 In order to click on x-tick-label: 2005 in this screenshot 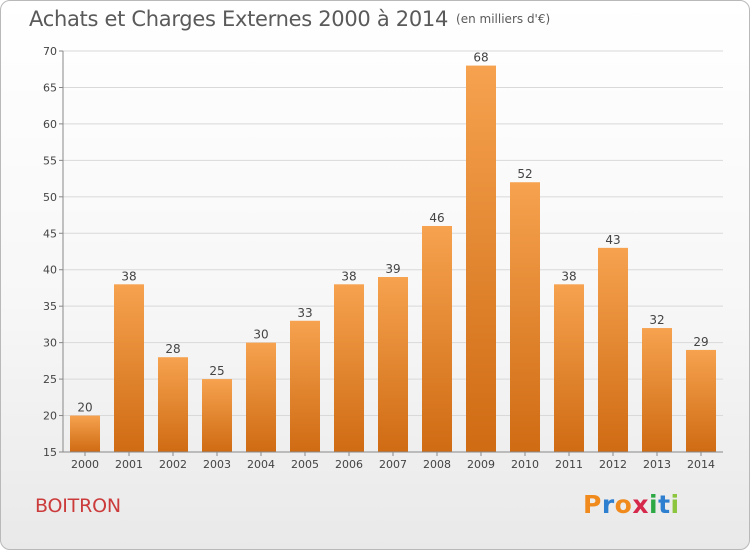, I will do `click(305, 464)`.